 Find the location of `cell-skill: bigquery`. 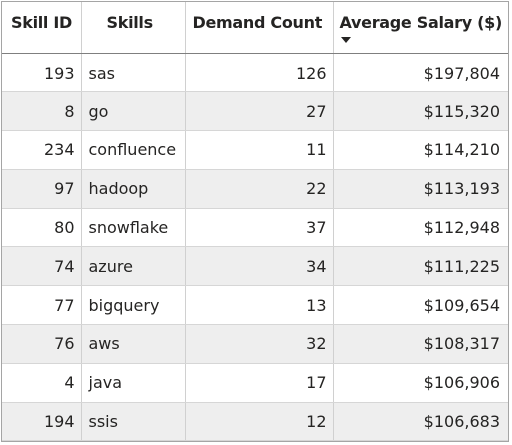

cell-skill: bigquery is located at coordinates (133, 305).